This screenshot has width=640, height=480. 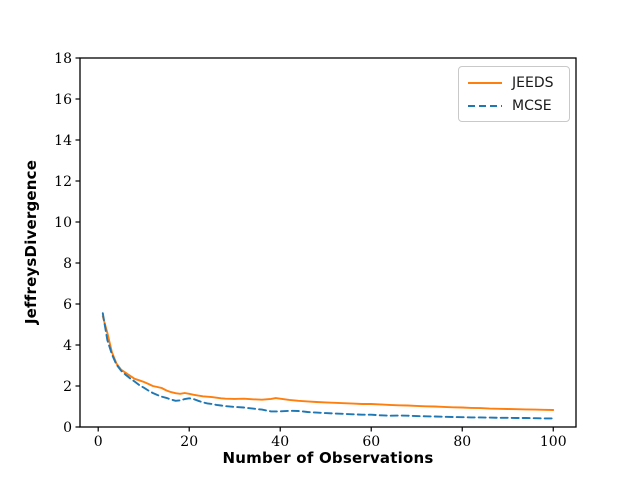 What do you see at coordinates (67, 264) in the screenshot?
I see `y-tick-label: 8` at bounding box center [67, 264].